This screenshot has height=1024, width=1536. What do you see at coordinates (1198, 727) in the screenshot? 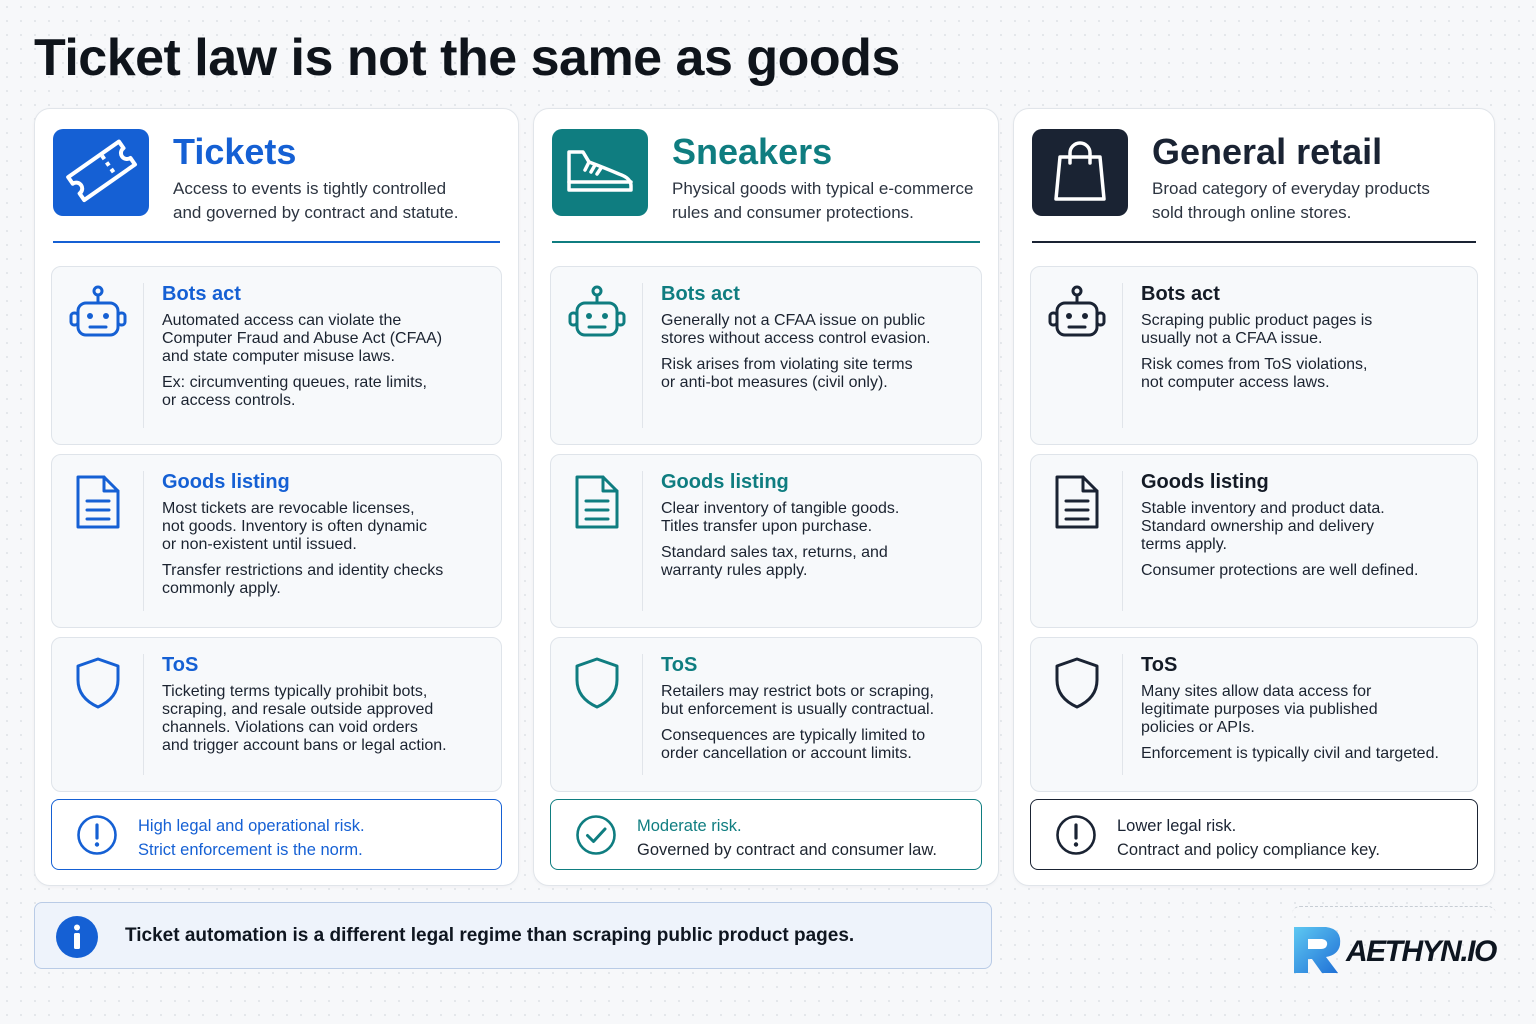
I see `text-line: policies or APIs.` at bounding box center [1198, 727].